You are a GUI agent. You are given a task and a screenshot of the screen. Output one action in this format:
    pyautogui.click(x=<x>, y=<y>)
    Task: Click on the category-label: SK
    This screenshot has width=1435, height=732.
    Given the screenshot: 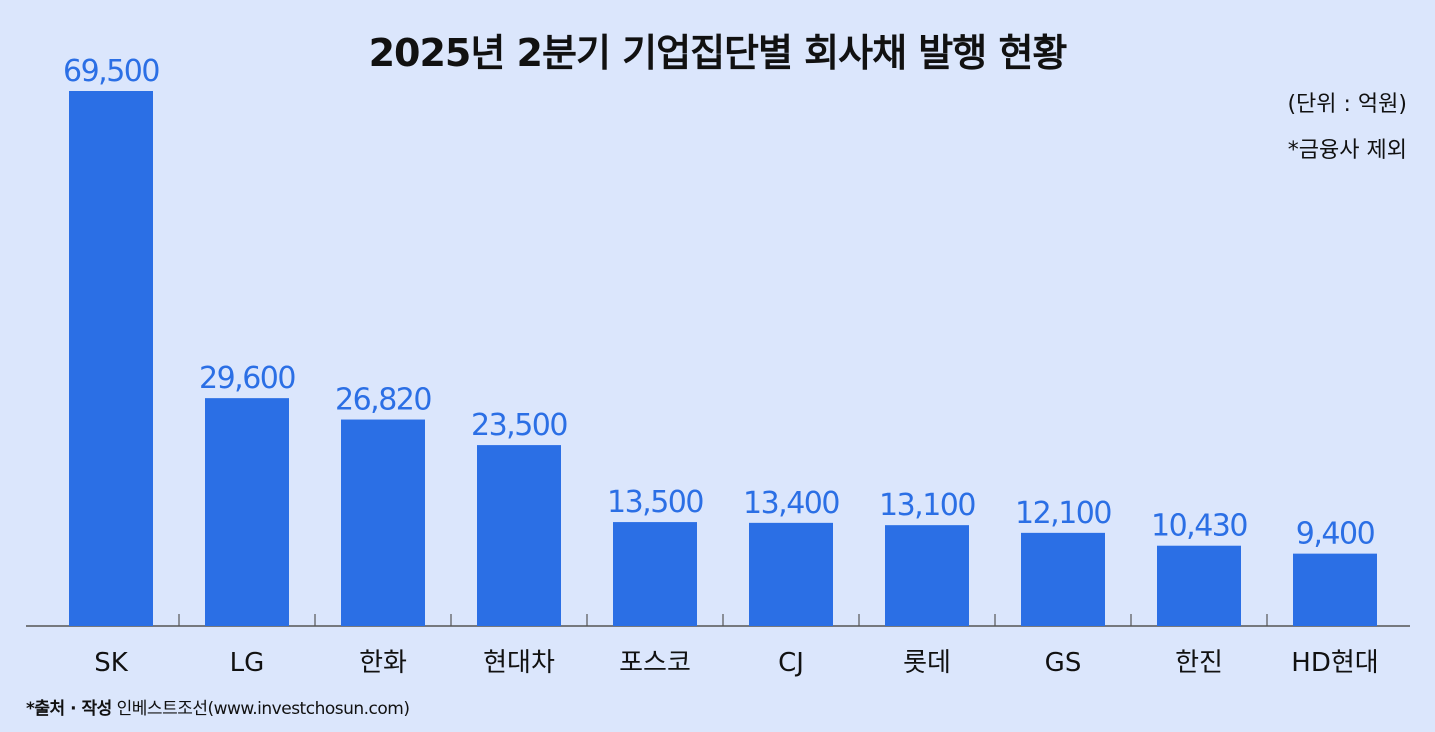 What is the action you would take?
    pyautogui.click(x=111, y=663)
    